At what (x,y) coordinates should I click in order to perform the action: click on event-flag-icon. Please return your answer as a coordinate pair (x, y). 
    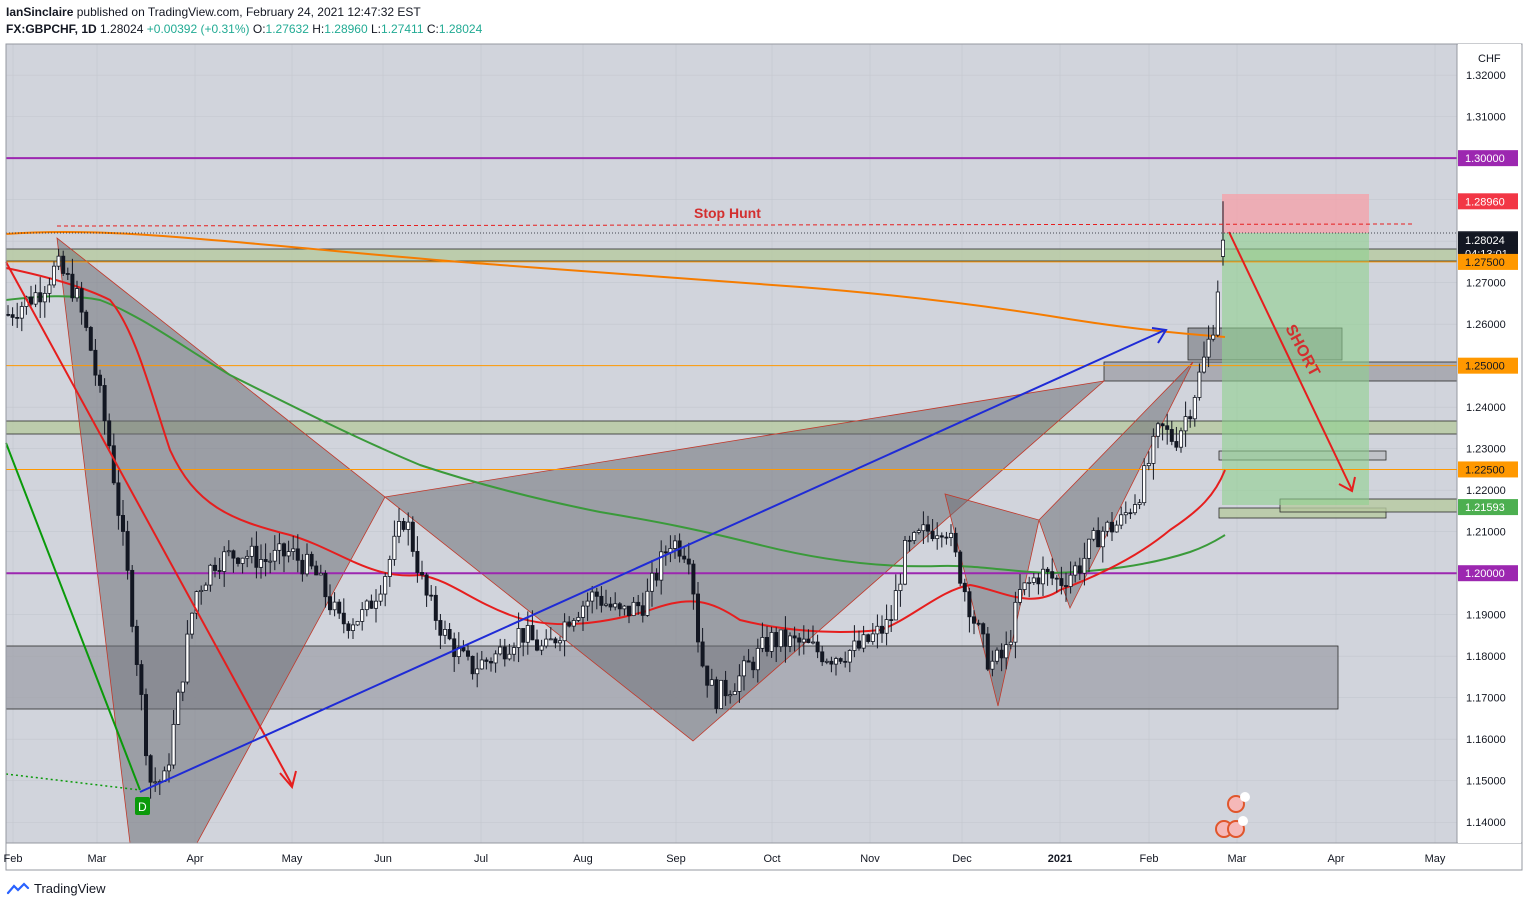
    Looking at the image, I should click on (1236, 804).